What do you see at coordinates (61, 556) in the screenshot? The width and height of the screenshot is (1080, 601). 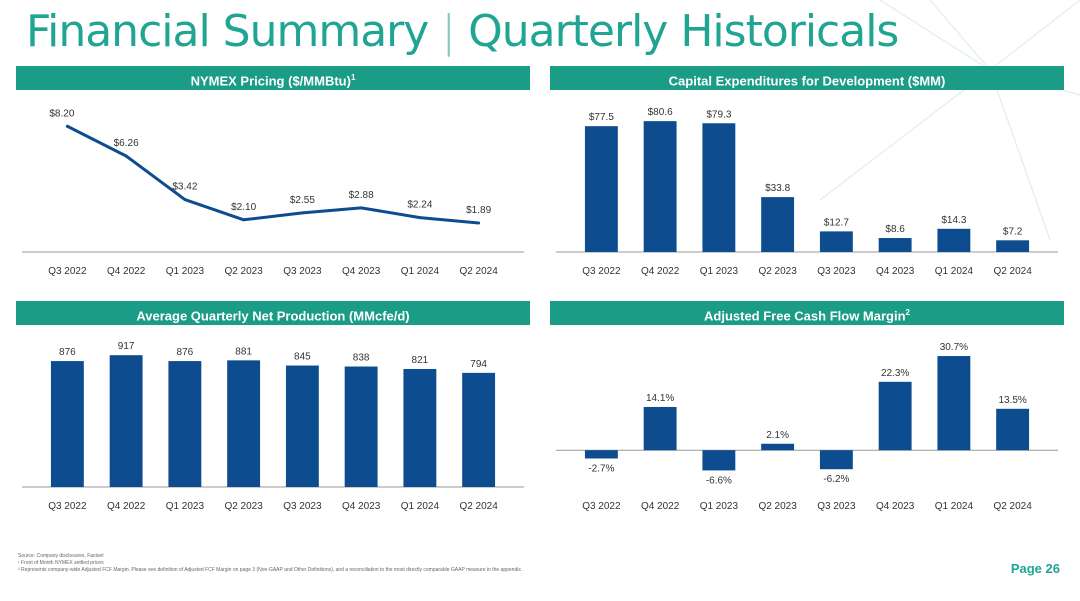 I see `footnote-source: Source: Company disclosures, Factset` at bounding box center [61, 556].